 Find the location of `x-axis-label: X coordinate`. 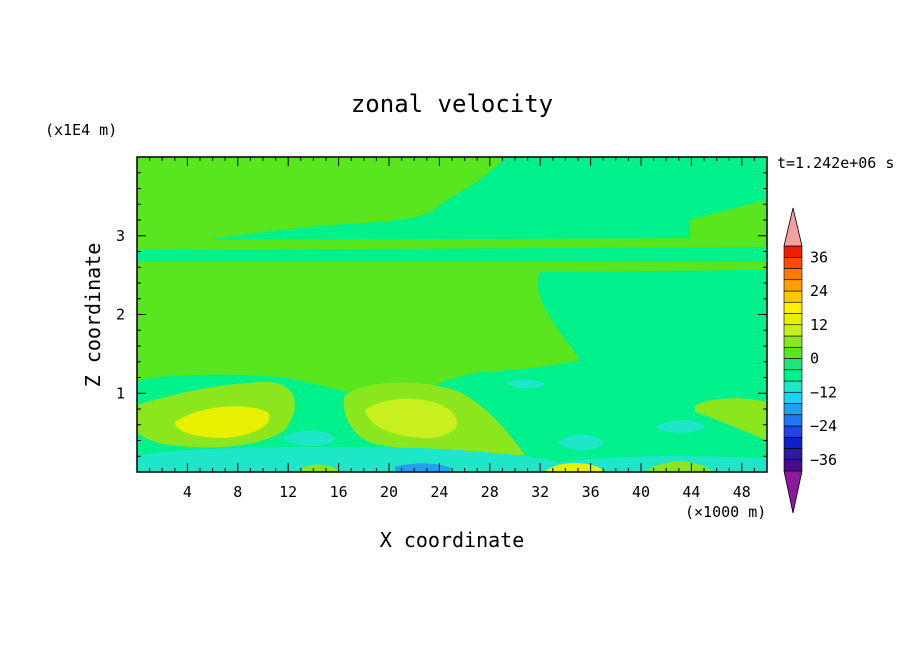

x-axis-label: X coordinate is located at coordinates (452, 540).